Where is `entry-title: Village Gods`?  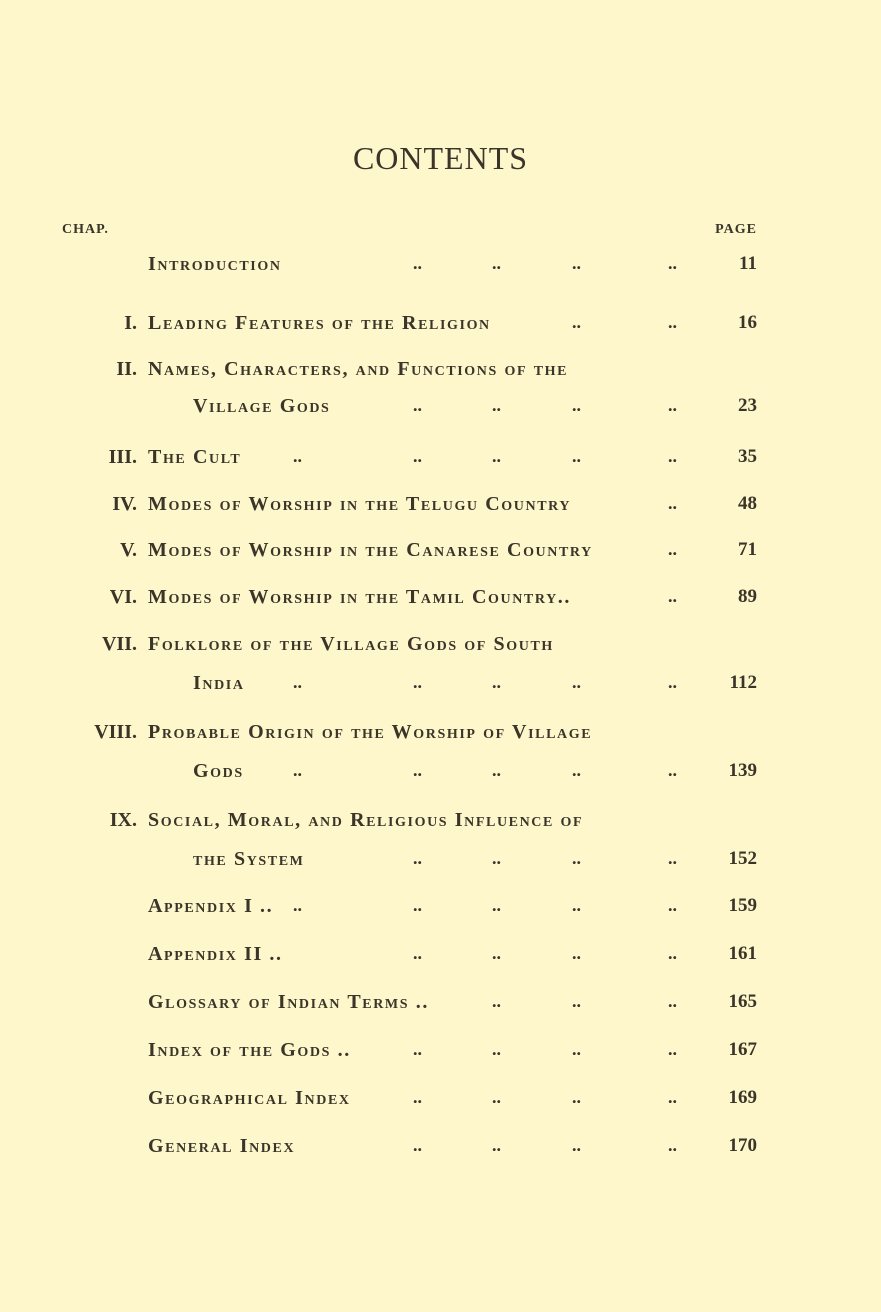 entry-title: Village Gods is located at coordinates (262, 406).